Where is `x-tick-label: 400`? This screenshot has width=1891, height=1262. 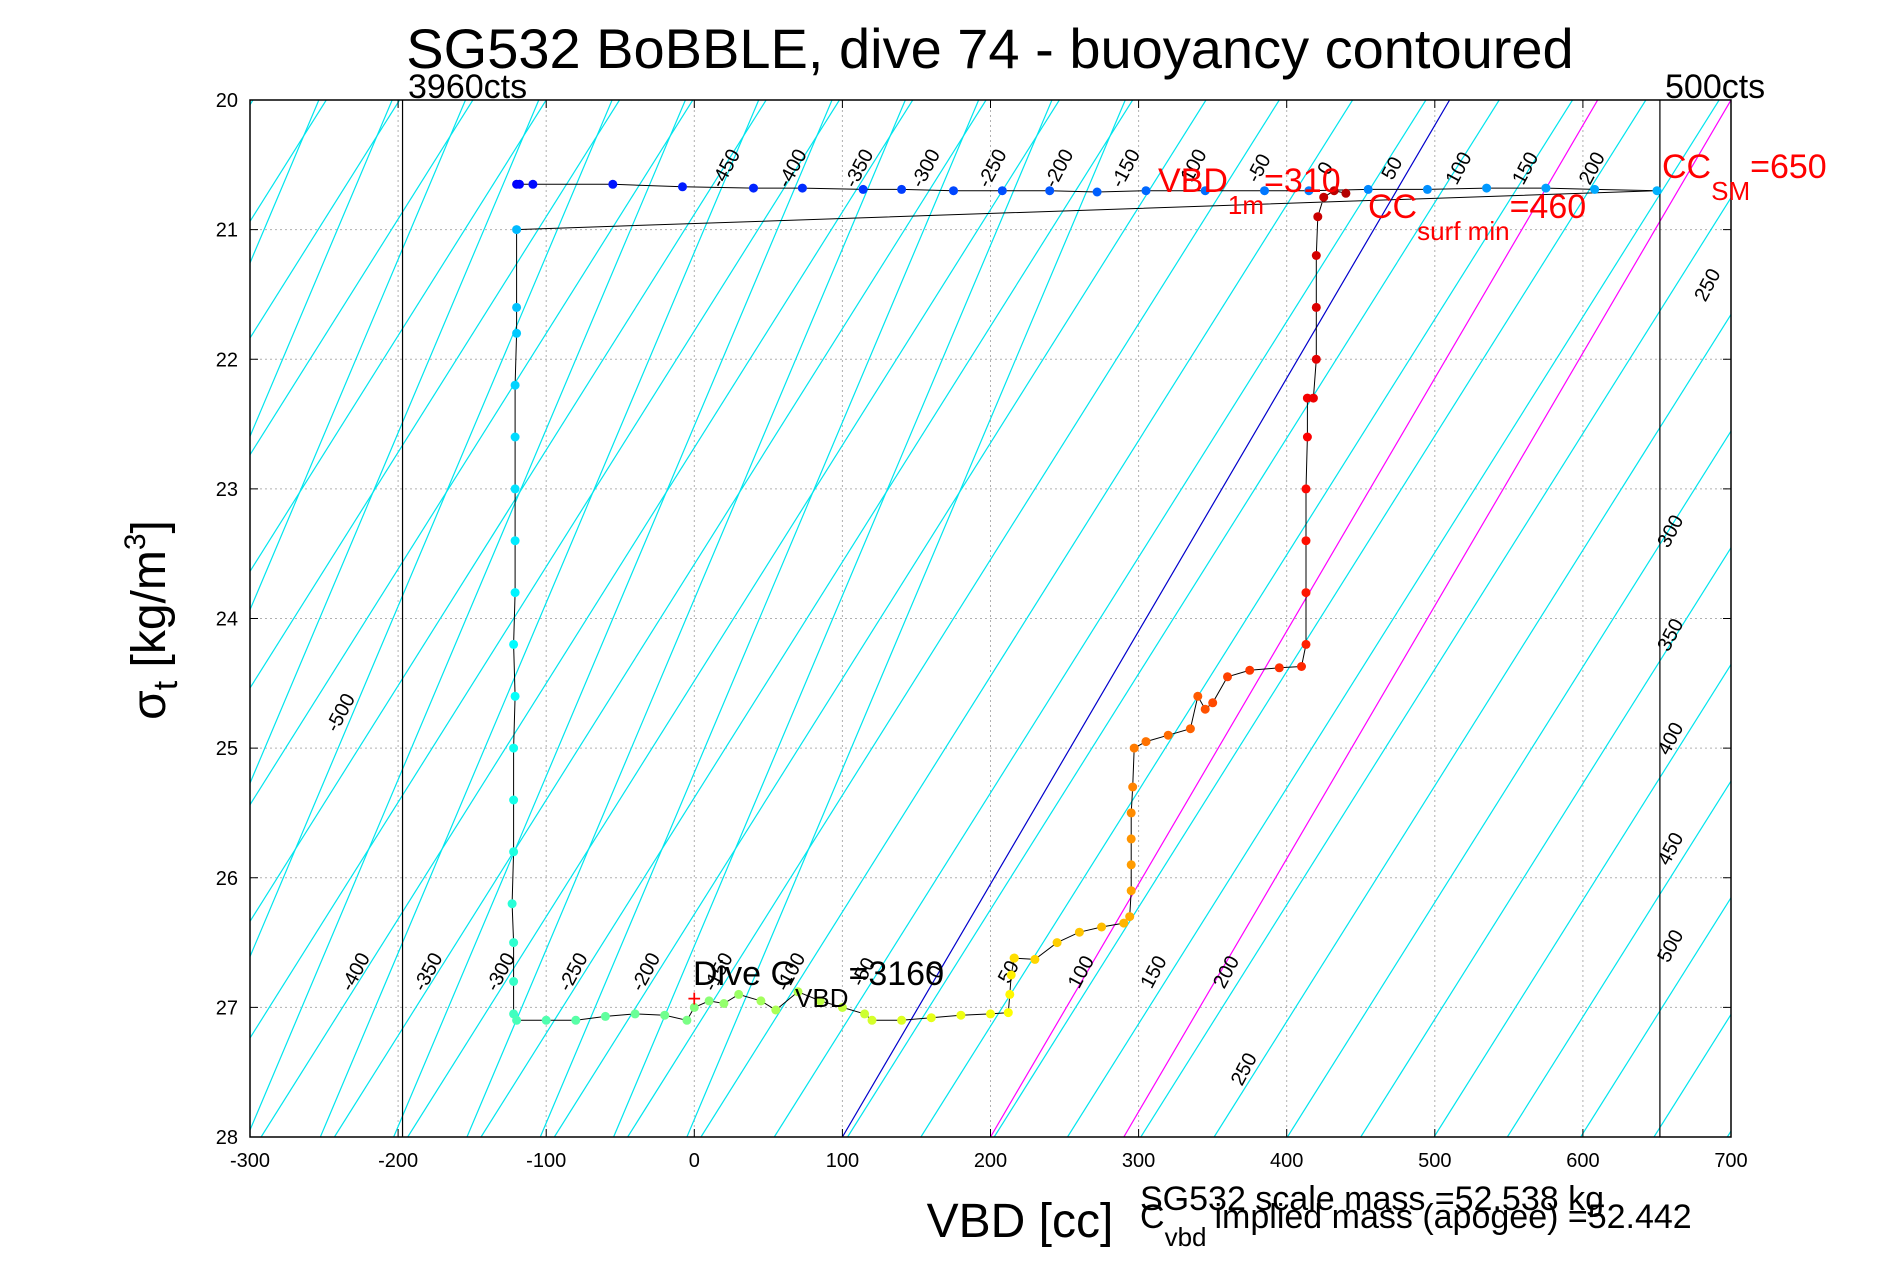
x-tick-label: 400 is located at coordinates (1286, 1161).